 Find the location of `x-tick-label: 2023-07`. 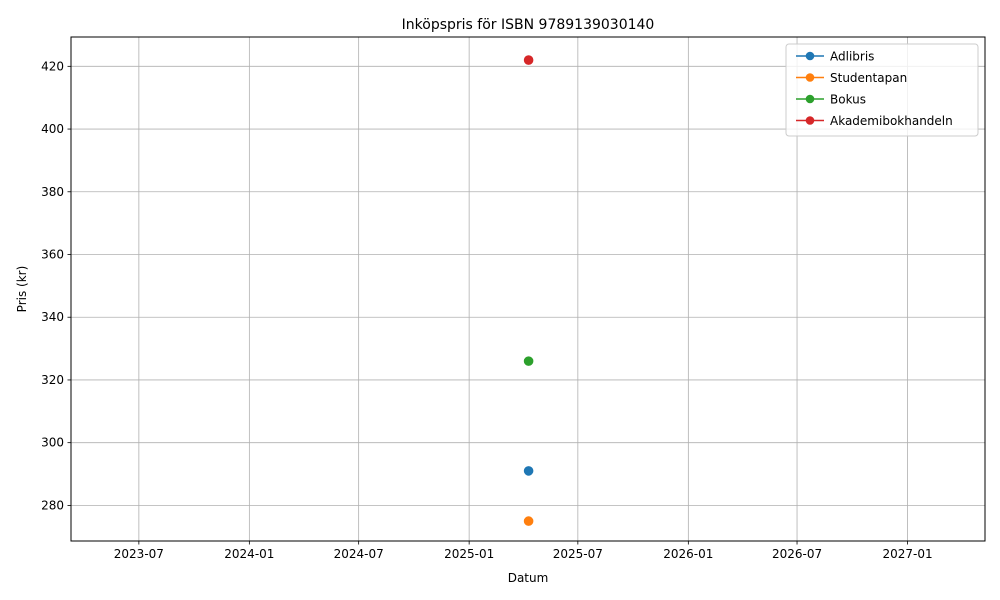

x-tick-label: 2023-07 is located at coordinates (139, 554).